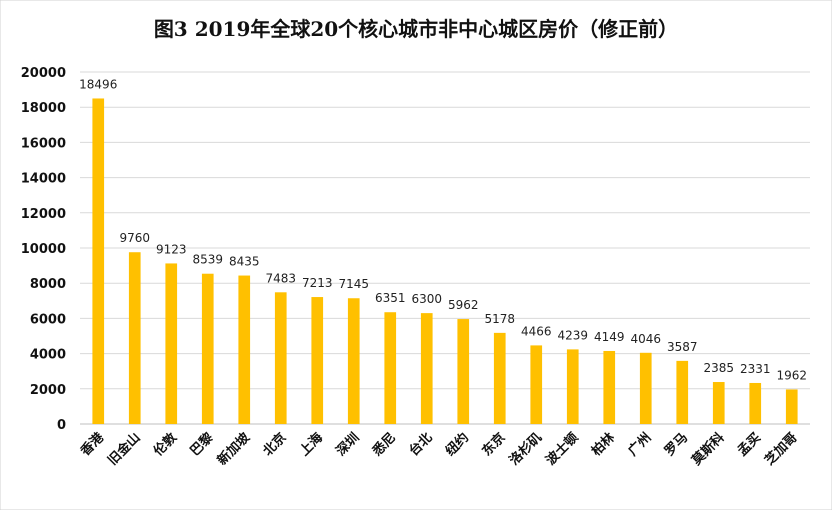  Describe the element at coordinates (718, 368) in the screenshot. I see `data-label: 2385` at that location.